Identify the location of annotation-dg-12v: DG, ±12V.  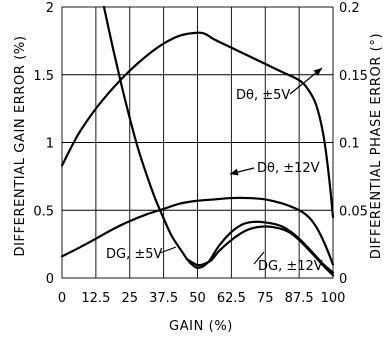
(290, 266).